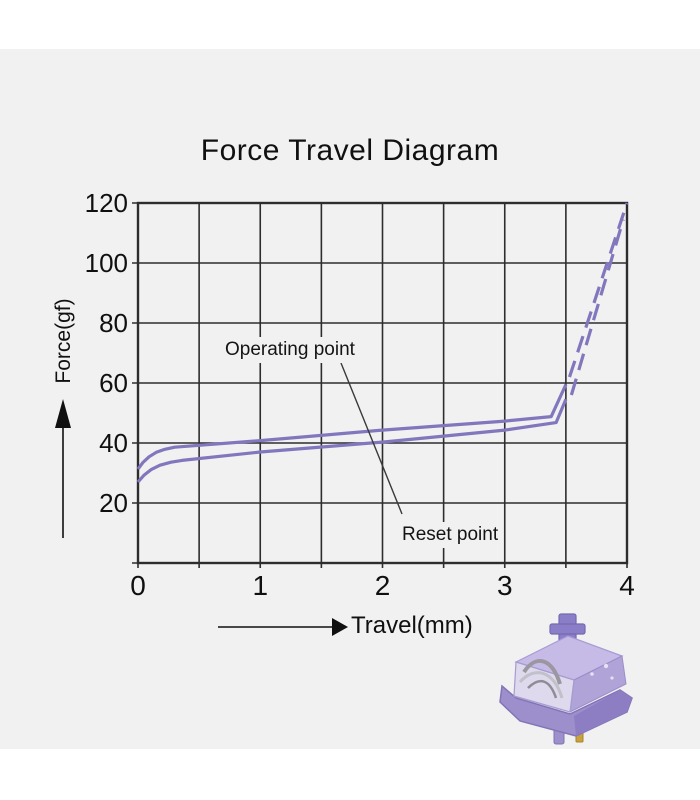 The image size is (700, 800). Describe the element at coordinates (566, 710) in the screenshot. I see `switch-bottom-housing` at that location.